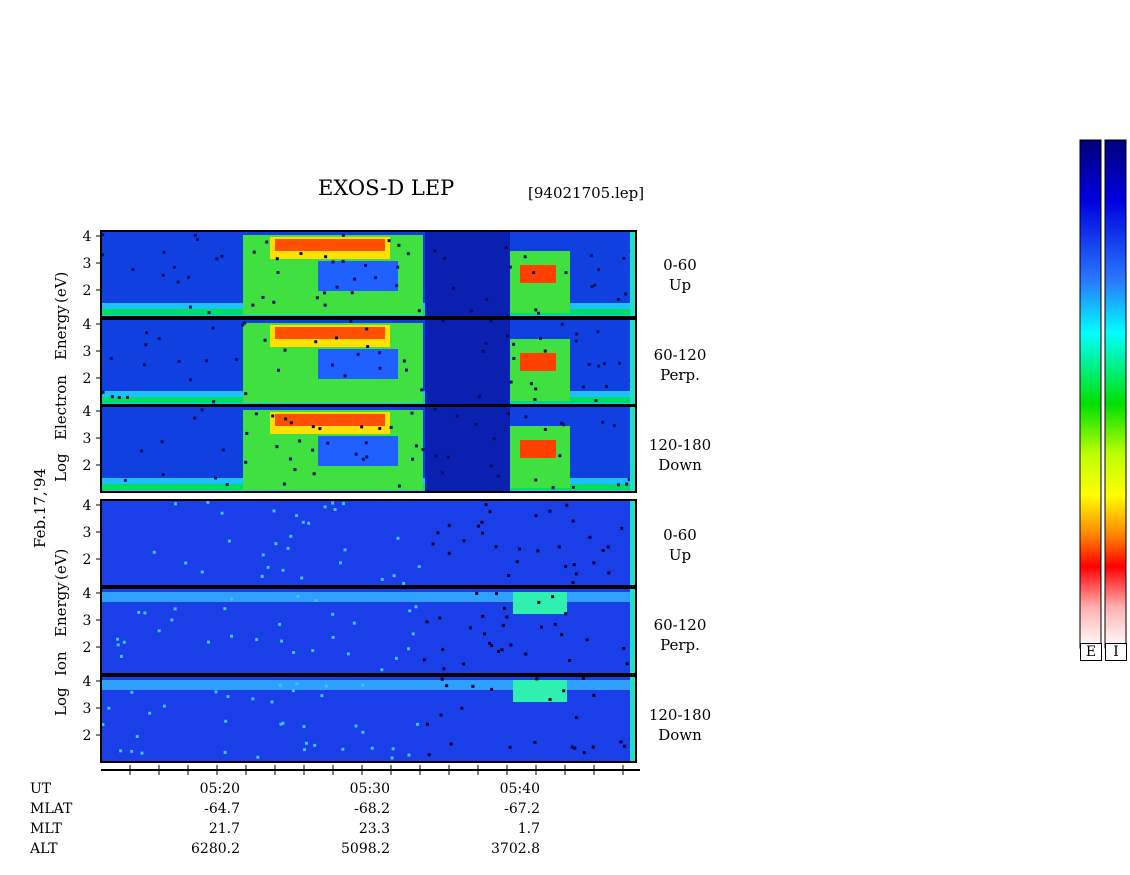 This screenshot has width=1130, height=875. Describe the element at coordinates (87, 621) in the screenshot. I see `y-tick-label: 3` at that location.